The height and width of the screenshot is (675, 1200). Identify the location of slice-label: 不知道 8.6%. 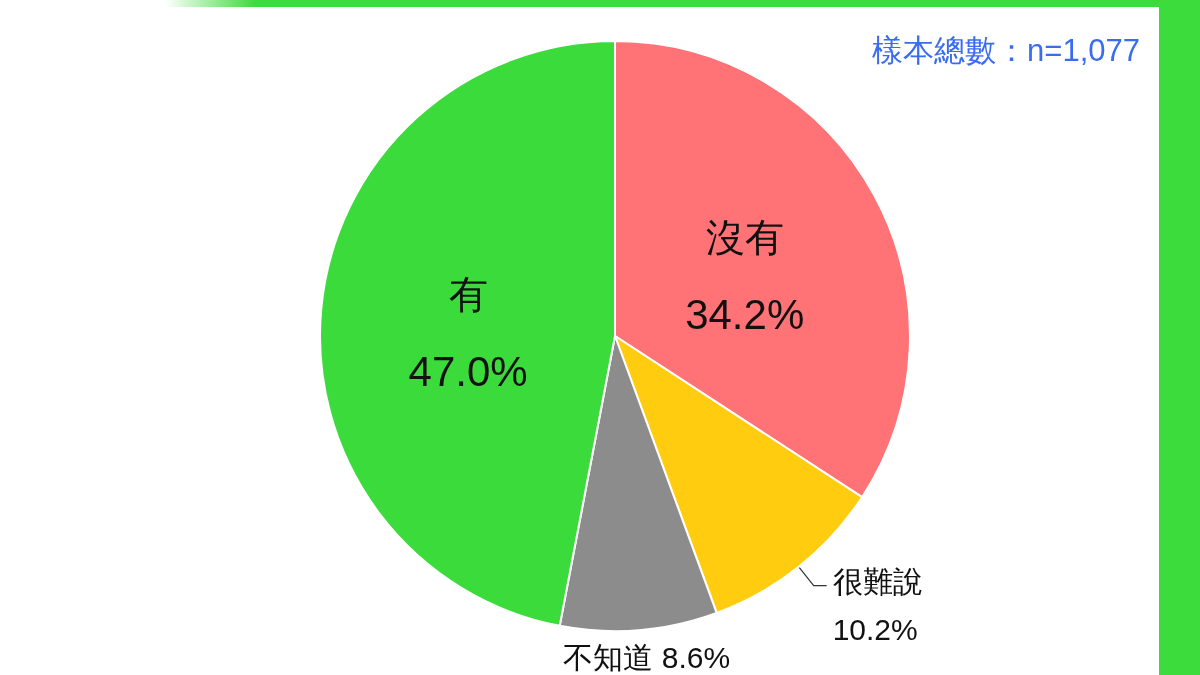
(647, 658).